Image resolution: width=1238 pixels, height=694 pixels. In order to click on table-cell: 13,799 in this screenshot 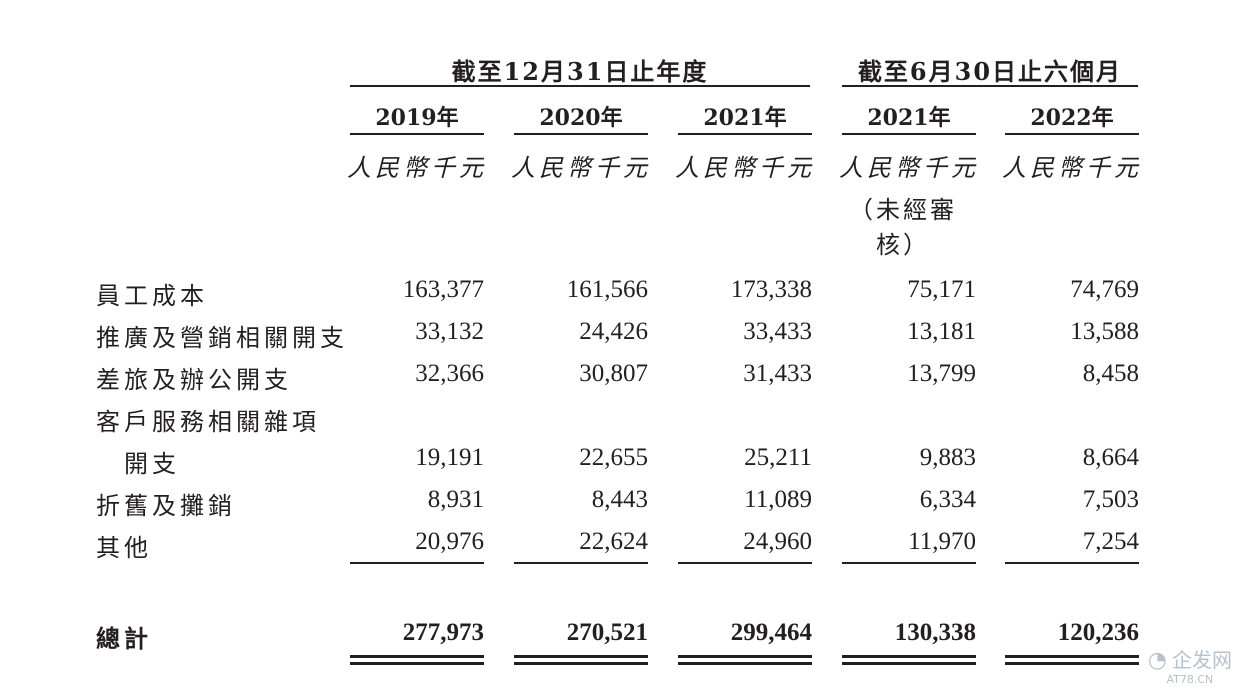, I will do `click(941, 373)`.